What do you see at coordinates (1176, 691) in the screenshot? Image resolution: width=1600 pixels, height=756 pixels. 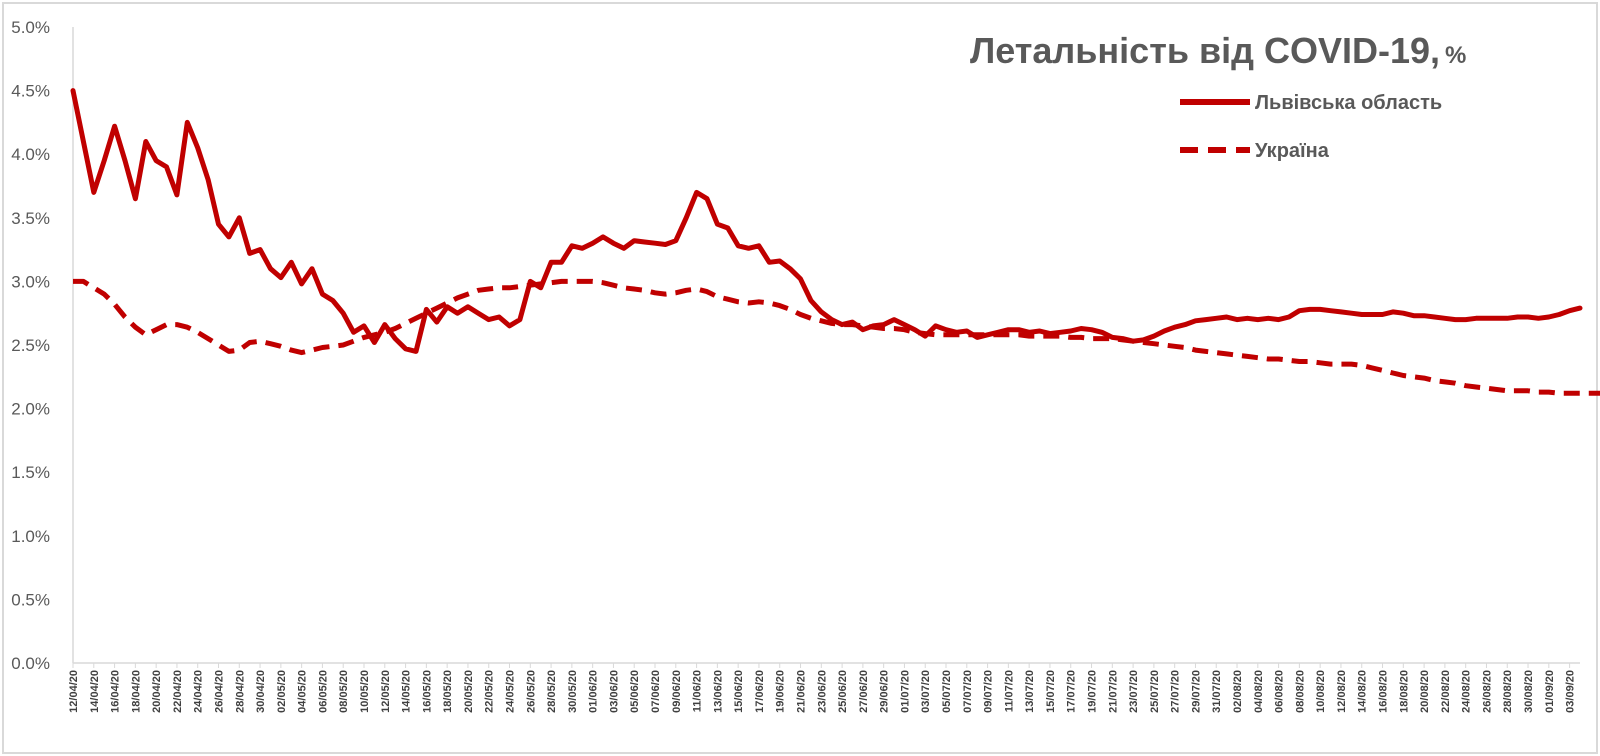 I see `x-tick-label: 27/07/20` at bounding box center [1176, 691].